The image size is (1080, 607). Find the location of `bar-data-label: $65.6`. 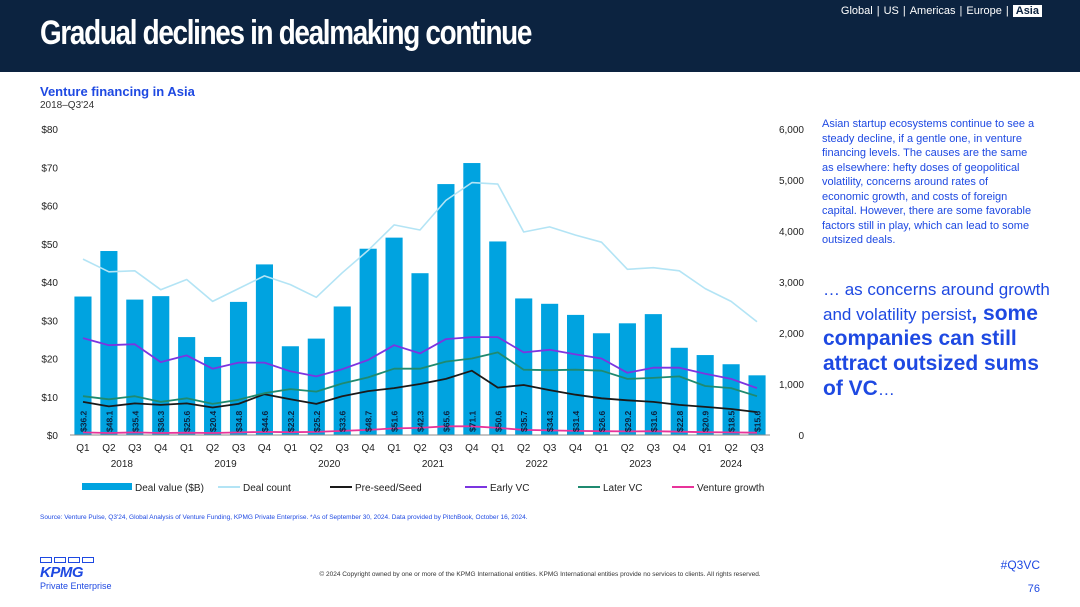

bar-data-label: $65.6 is located at coordinates (446, 421).